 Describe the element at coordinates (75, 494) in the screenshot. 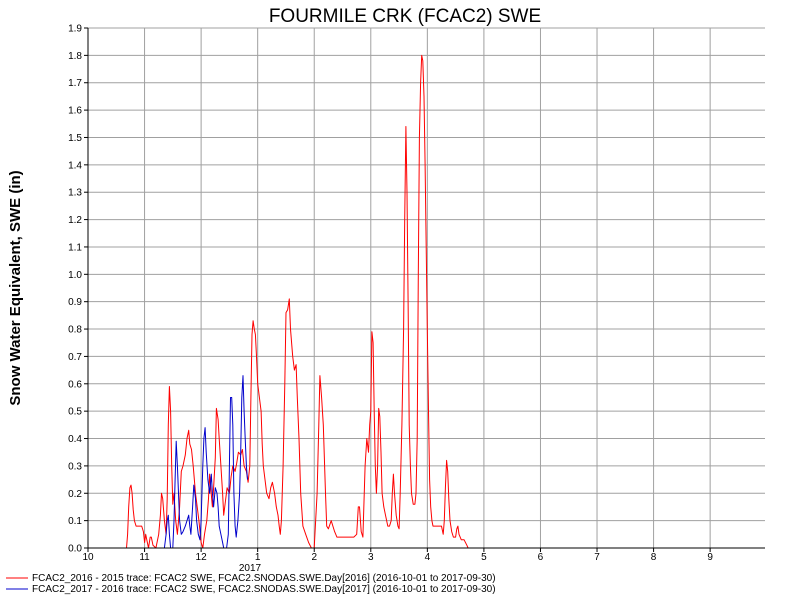

I see `y-tick-label: 0.2` at that location.